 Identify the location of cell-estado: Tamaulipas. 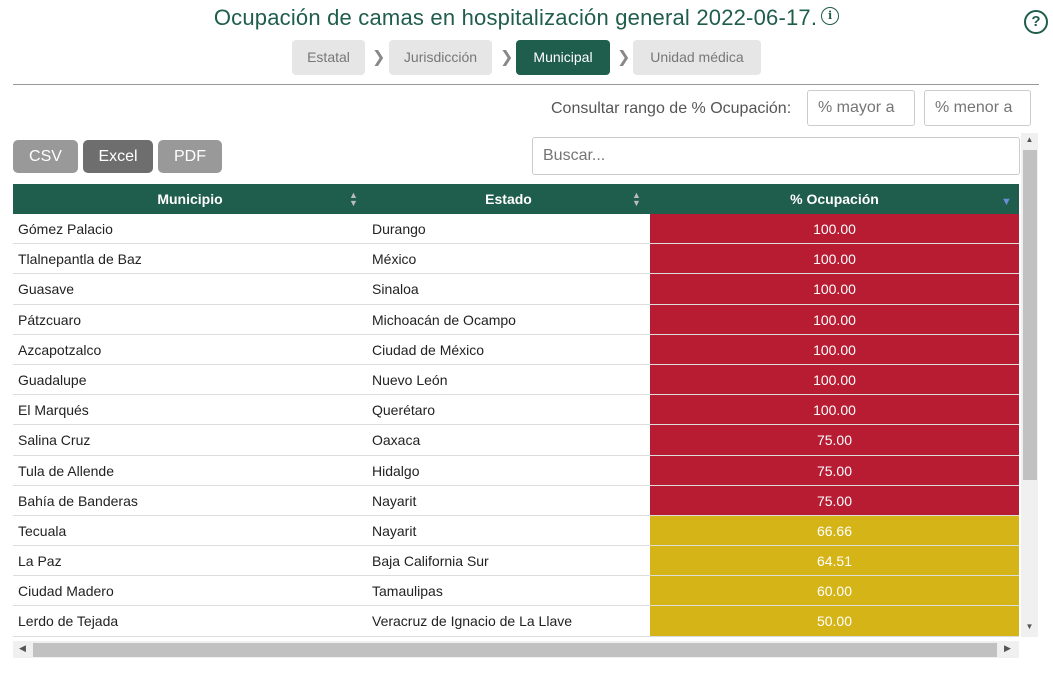
(407, 591).